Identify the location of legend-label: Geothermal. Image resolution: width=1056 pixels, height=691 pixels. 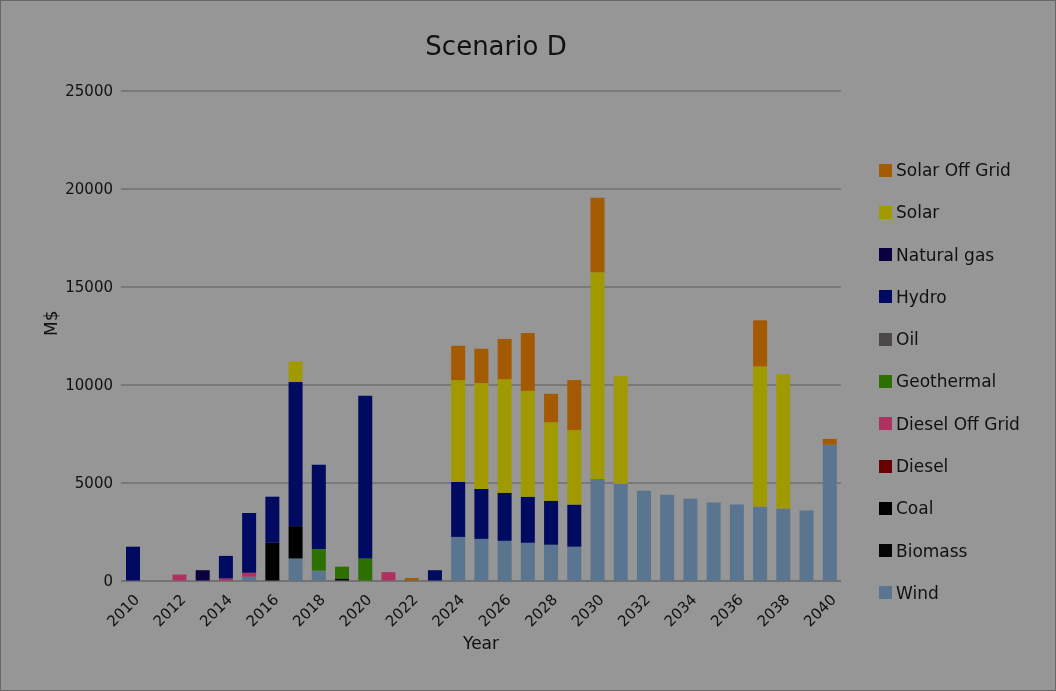
(946, 381).